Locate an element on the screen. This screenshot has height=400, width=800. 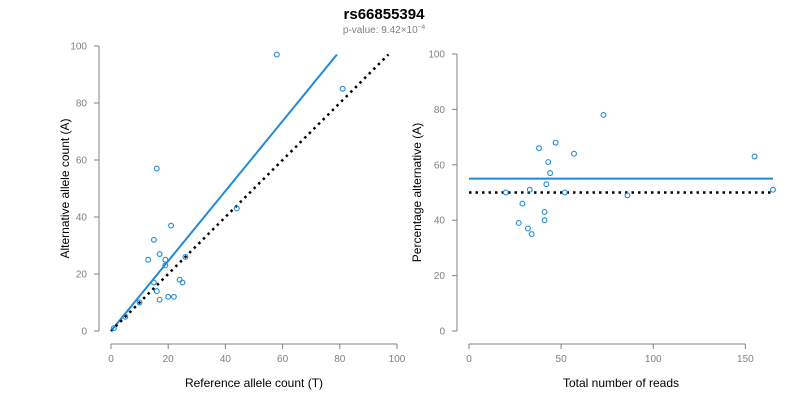
chart-title: rs66855394 is located at coordinates (385, 14).